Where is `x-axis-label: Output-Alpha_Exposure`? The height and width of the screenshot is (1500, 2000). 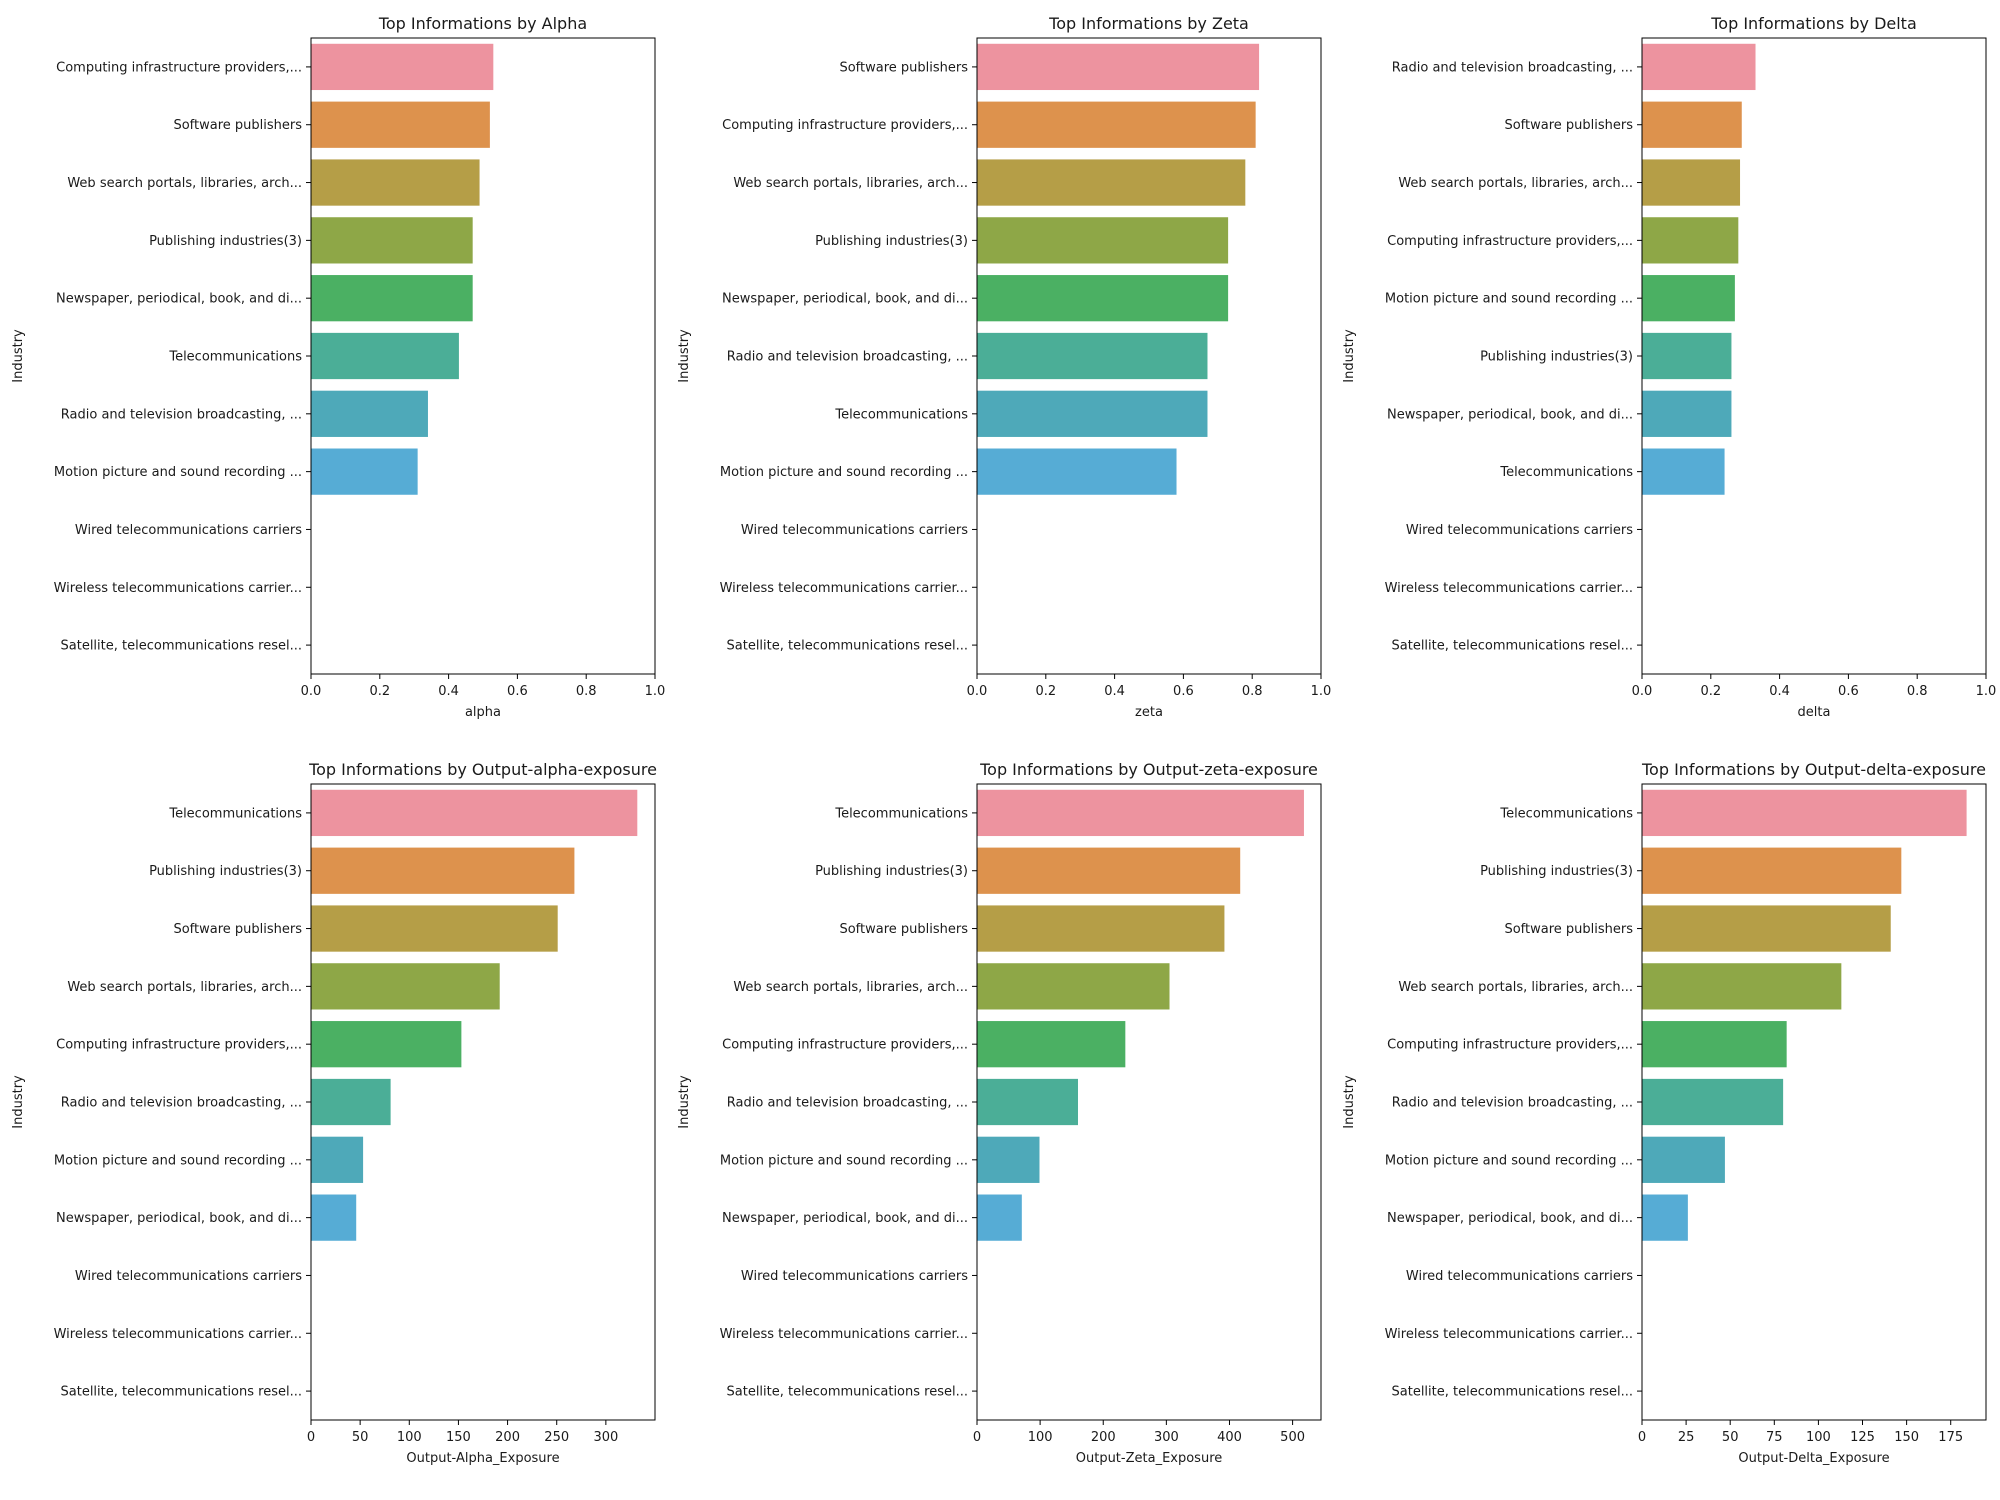 x-axis-label: Output-Alpha_Exposure is located at coordinates (482, 1458).